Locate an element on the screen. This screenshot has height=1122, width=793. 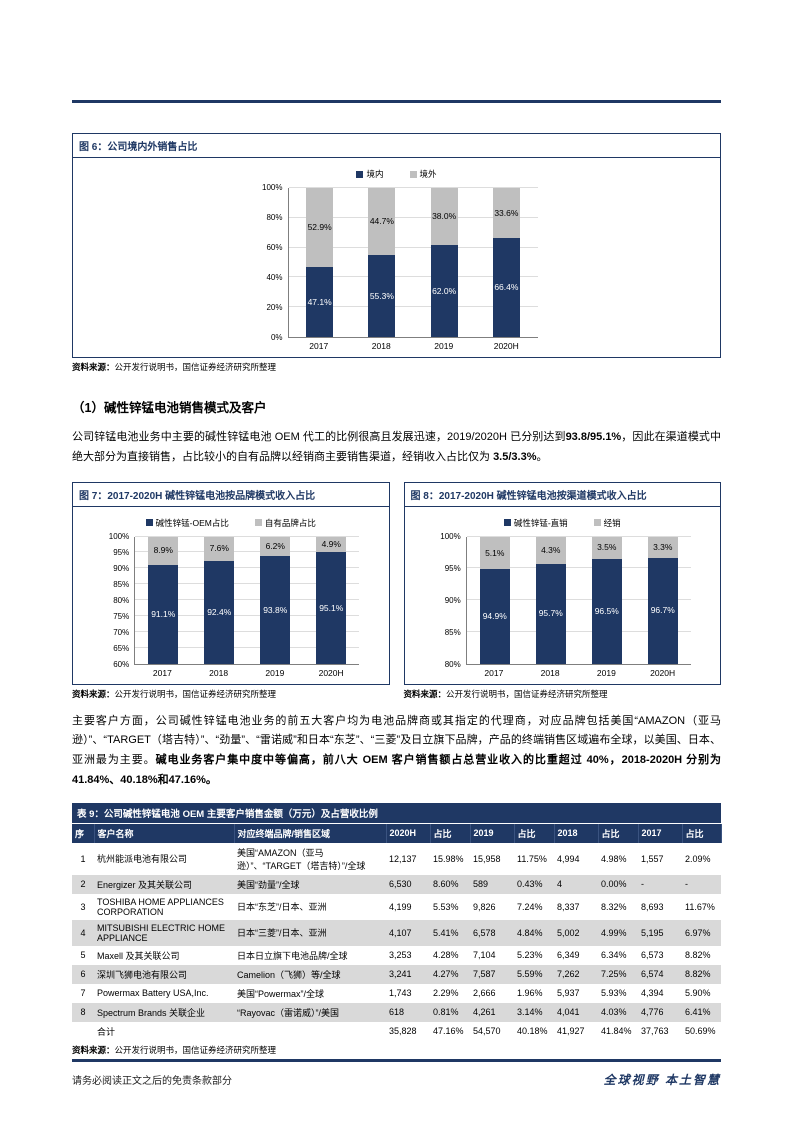
table-cell: 2 is located at coordinates (83, 884).